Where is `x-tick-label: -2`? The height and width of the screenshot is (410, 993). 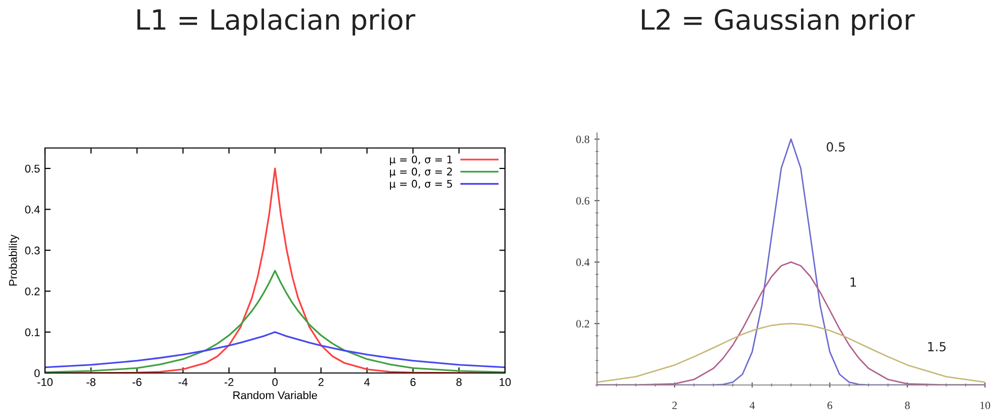
x-tick-label: -2 is located at coordinates (229, 382).